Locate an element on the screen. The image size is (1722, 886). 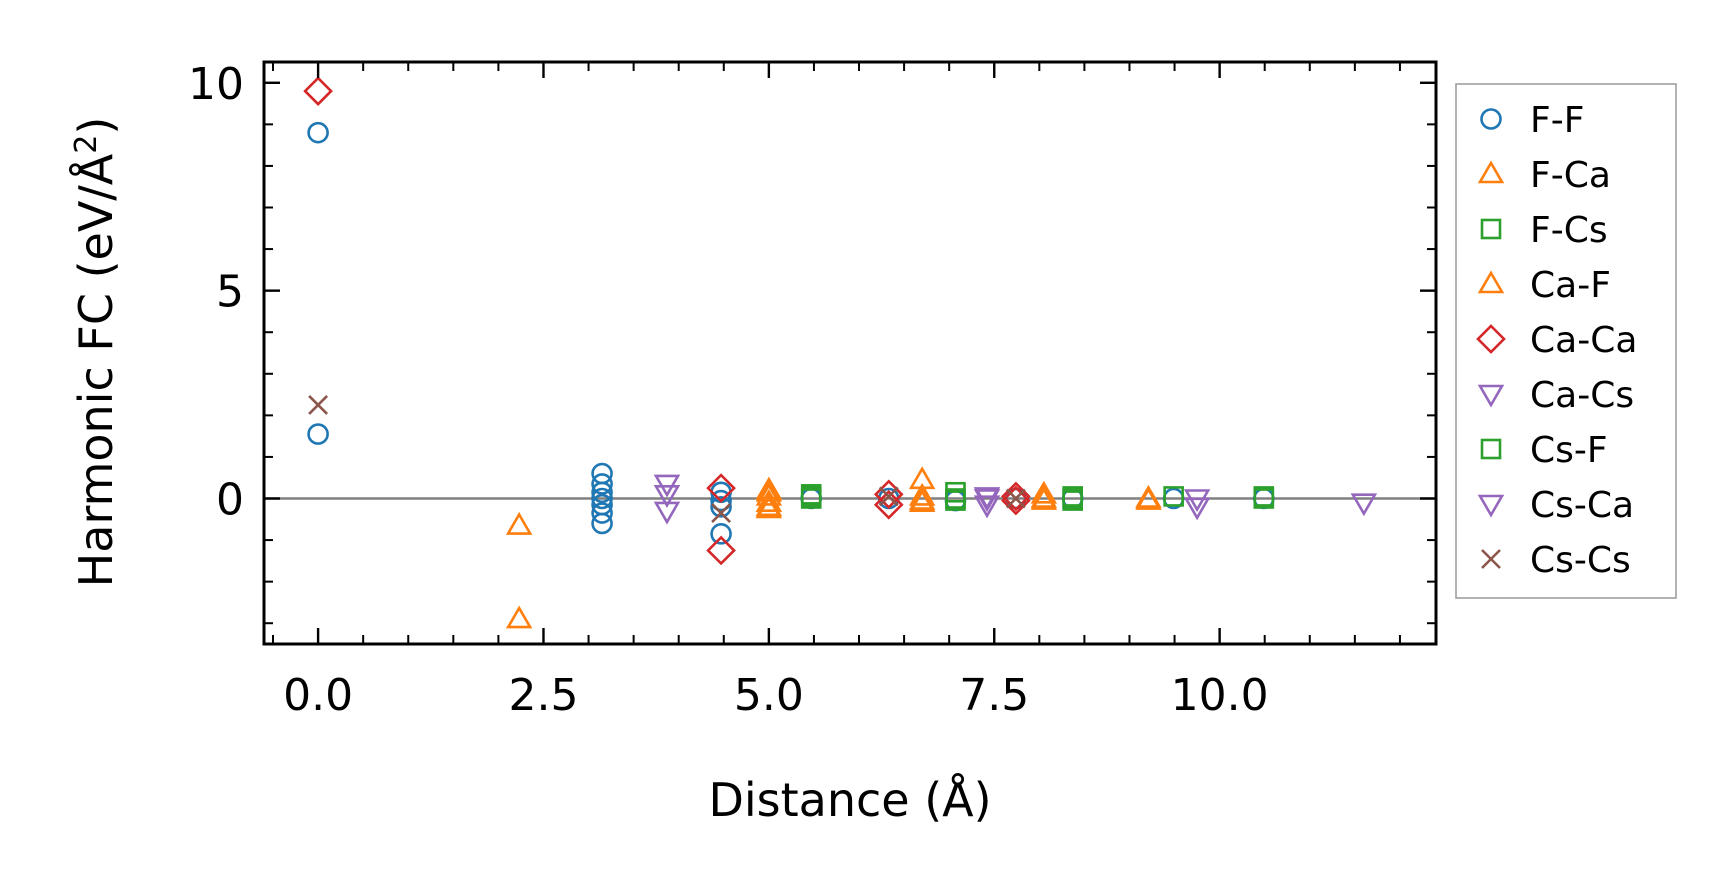
legend-item-ca-f: Ca-F is located at coordinates (1544, 285).